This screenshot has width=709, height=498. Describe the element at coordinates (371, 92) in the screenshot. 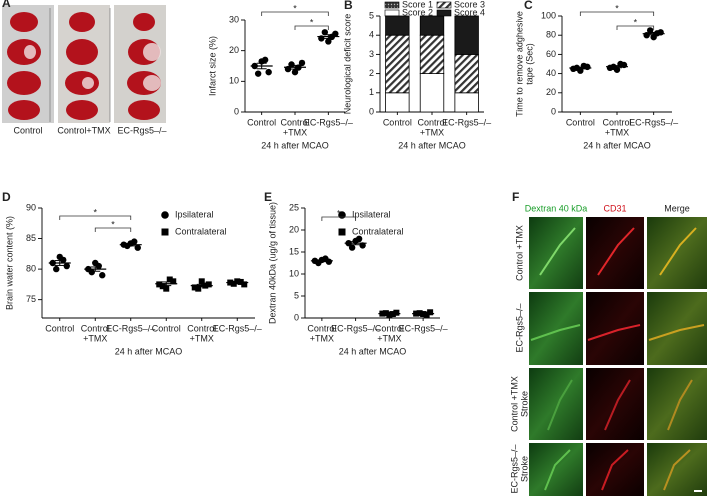

I see `y-tick-label: 1` at that location.